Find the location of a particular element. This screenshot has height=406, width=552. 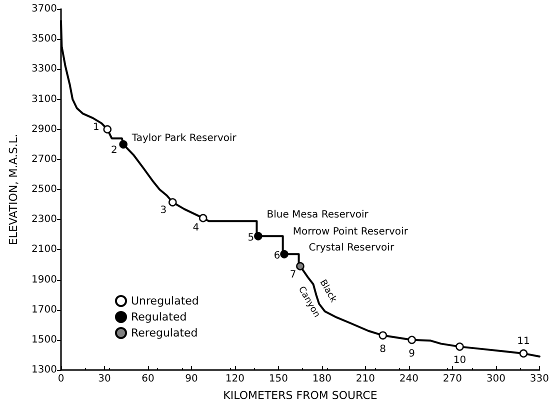

x-tick-label: 180 is located at coordinates (322, 379).